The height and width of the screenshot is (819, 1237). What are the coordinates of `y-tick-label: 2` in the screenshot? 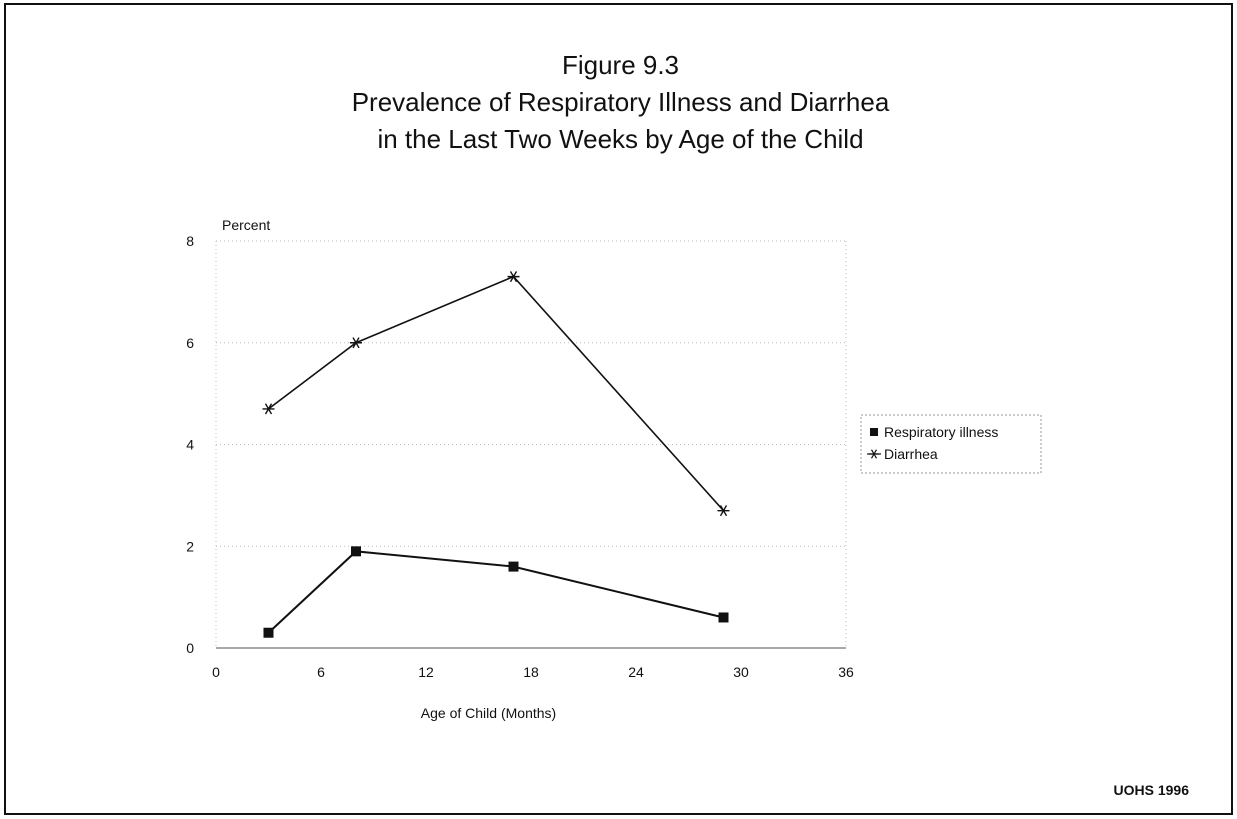 It's located at (190, 546).